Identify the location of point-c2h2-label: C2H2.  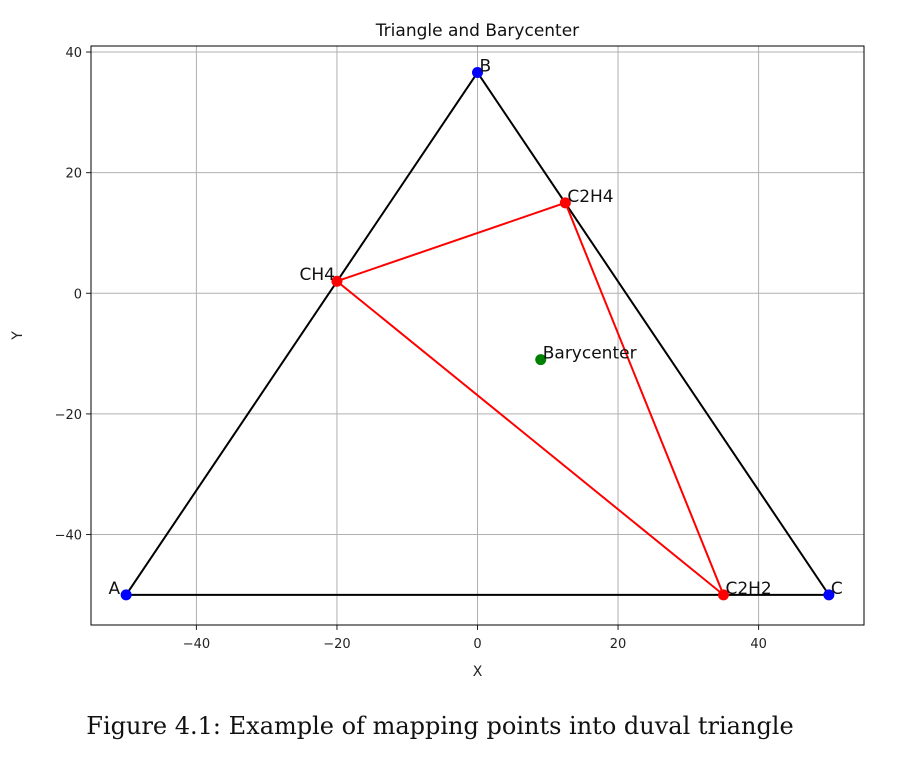
(748, 589).